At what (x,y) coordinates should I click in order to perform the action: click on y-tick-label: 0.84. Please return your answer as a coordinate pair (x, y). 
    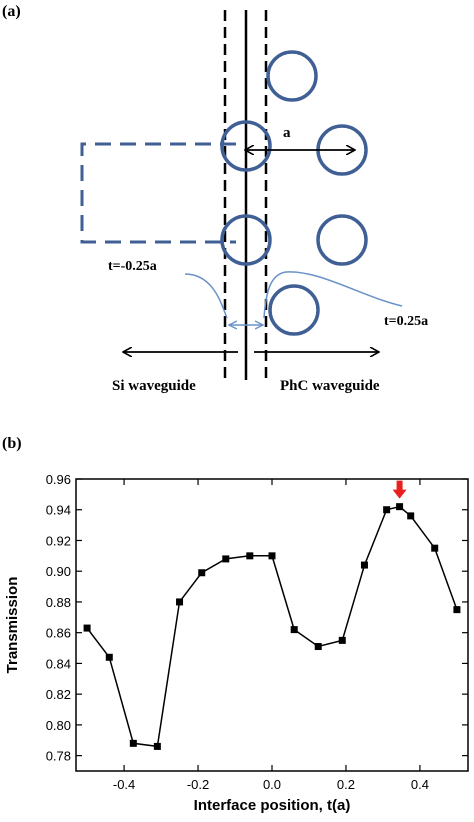
    Looking at the image, I should click on (58, 663).